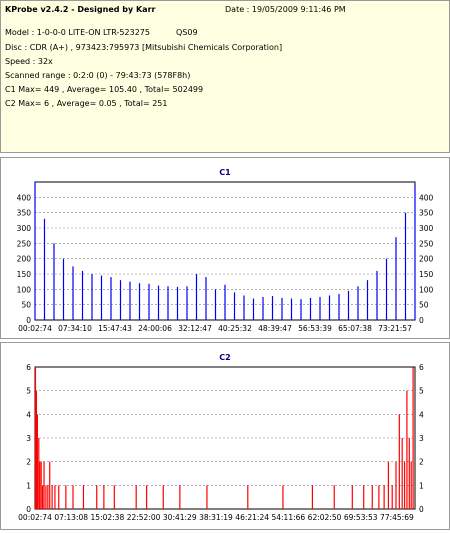 The width and height of the screenshot is (450, 533). I want to click on c1-y-tick-label-right: 150, so click(426, 274).